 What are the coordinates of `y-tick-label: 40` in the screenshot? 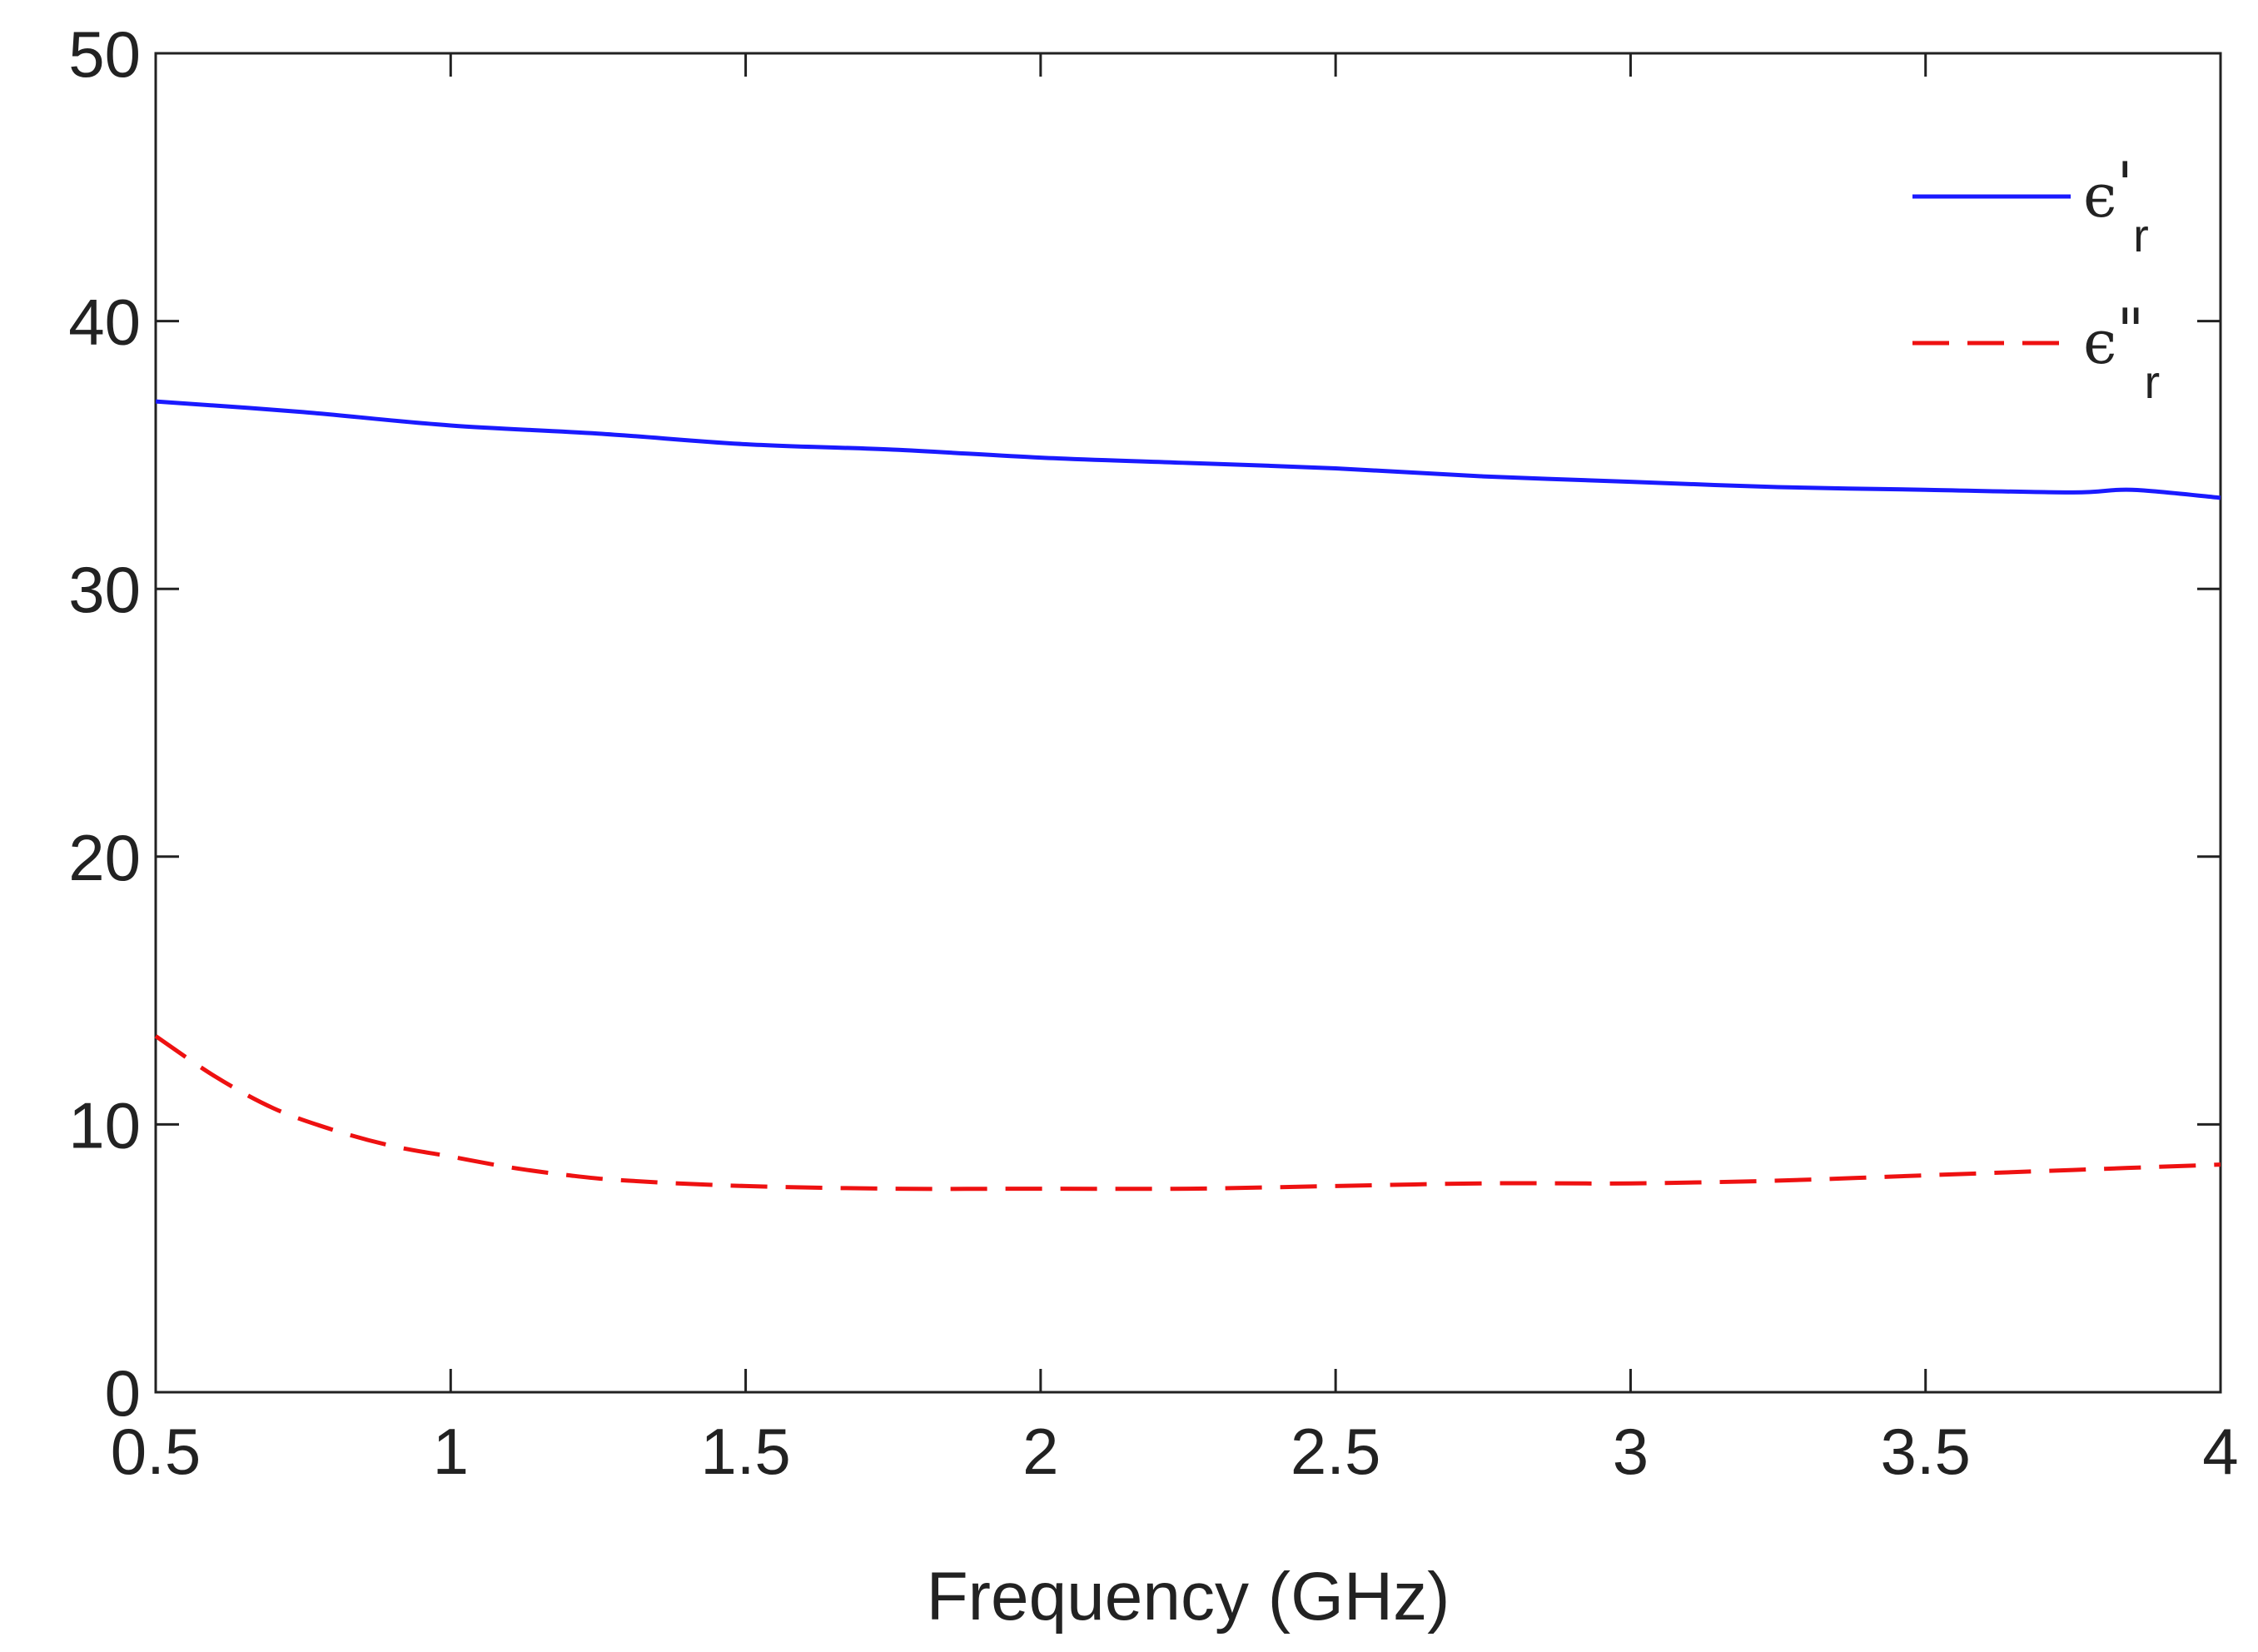 It's located at (105, 322).